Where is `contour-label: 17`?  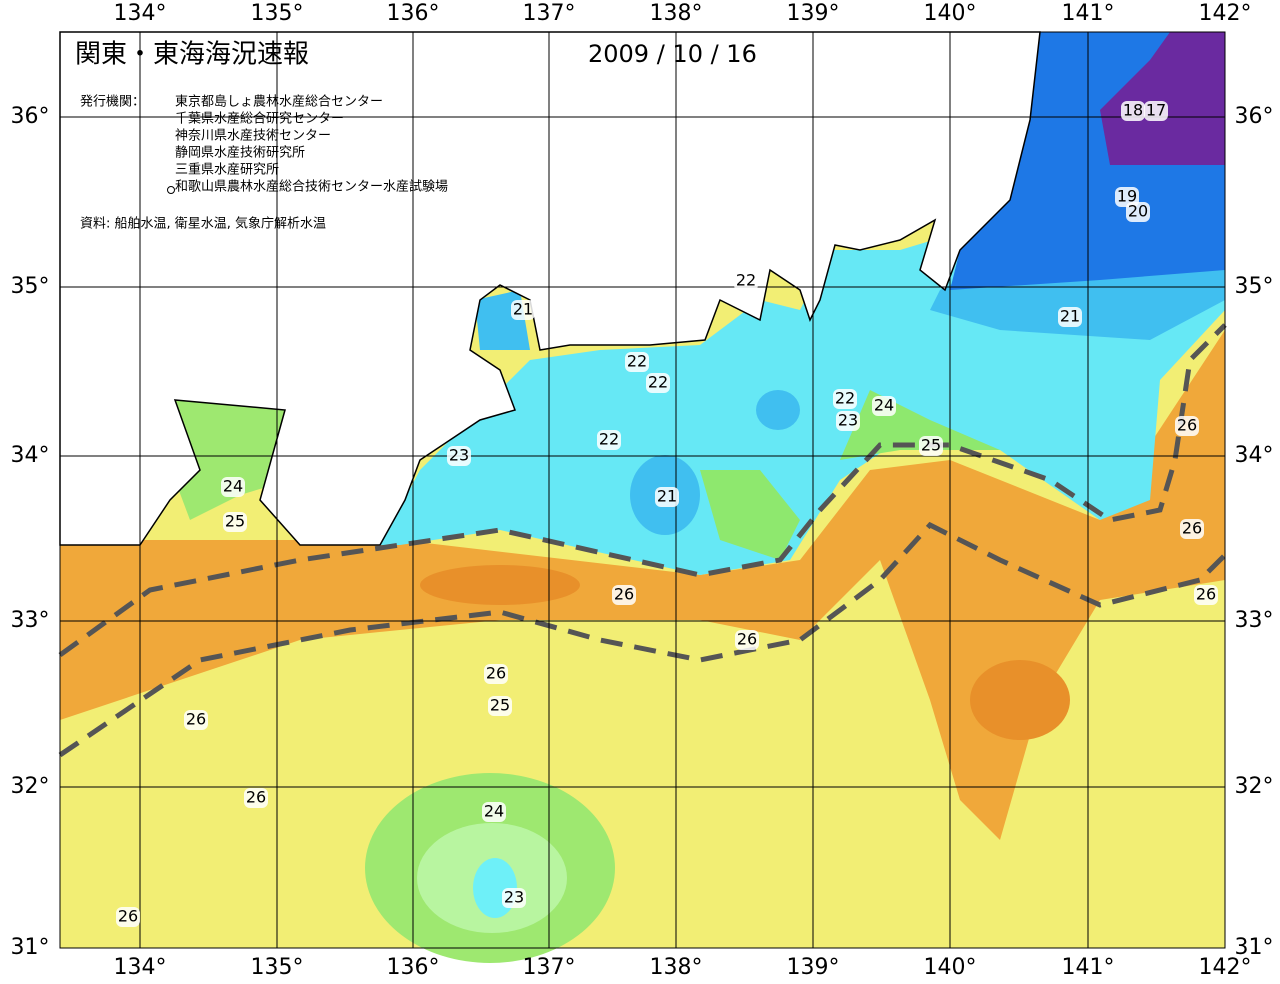 contour-label: 17 is located at coordinates (1156, 110).